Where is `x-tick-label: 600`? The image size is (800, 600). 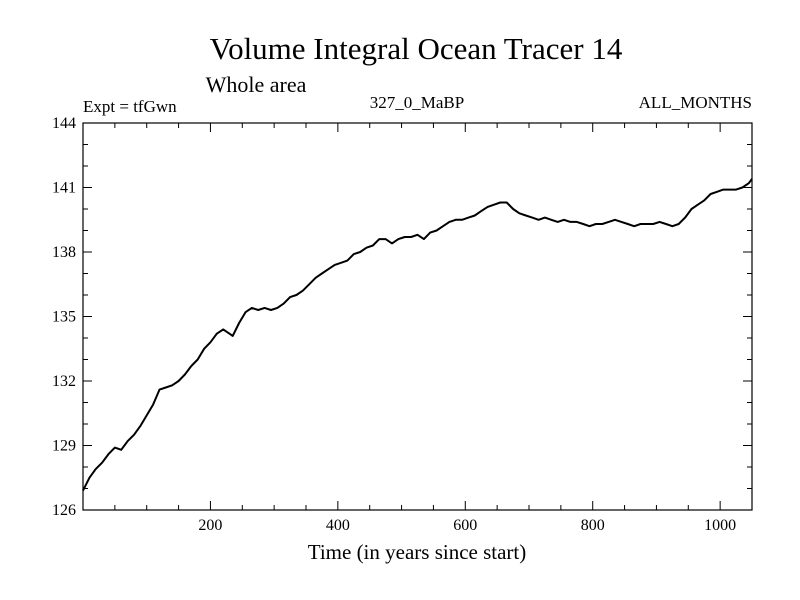
x-tick-label: 600 is located at coordinates (465, 525).